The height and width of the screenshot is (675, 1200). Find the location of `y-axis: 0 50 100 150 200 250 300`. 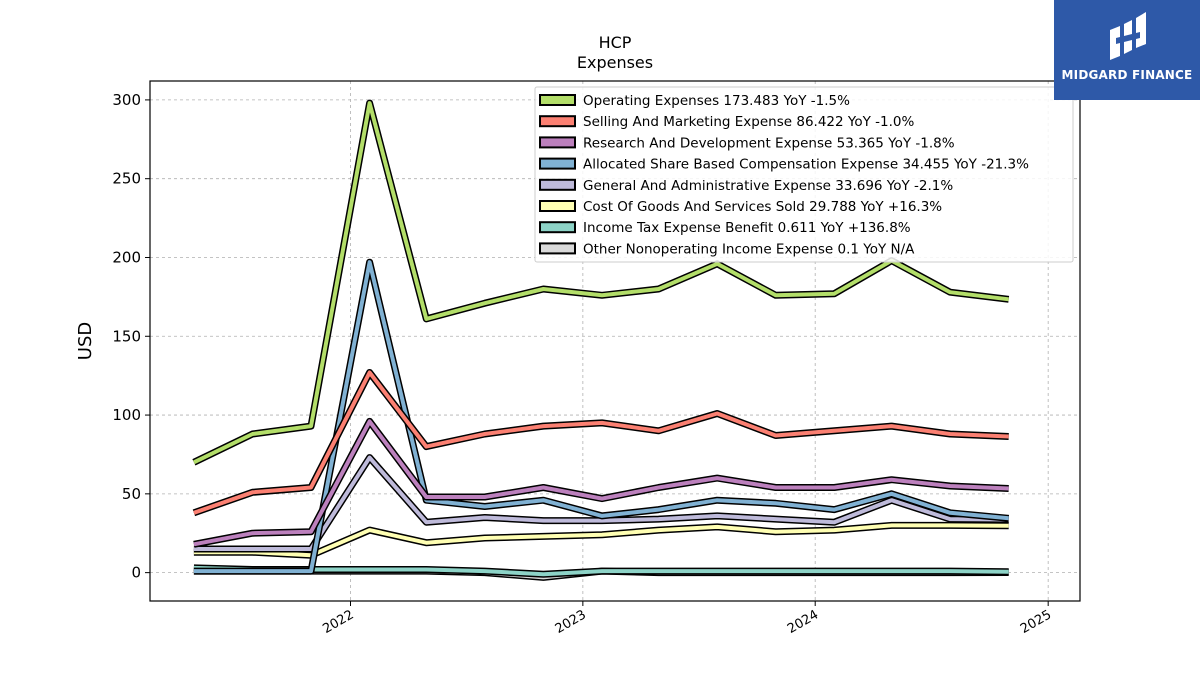

y-axis: 0 50 100 150 200 250 300 is located at coordinates (131, 336).